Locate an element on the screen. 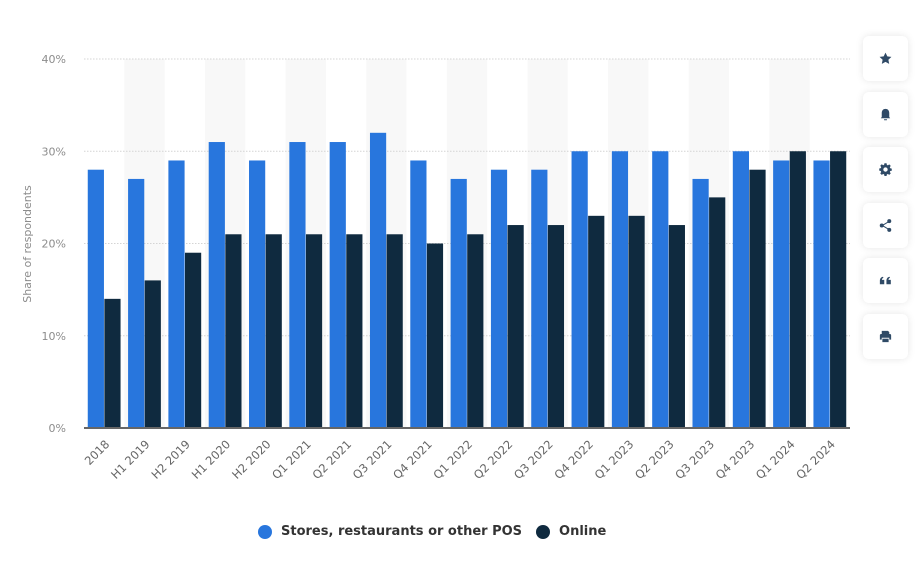 The height and width of the screenshot is (586, 924). y-tick-label: 0% is located at coordinates (57, 428).